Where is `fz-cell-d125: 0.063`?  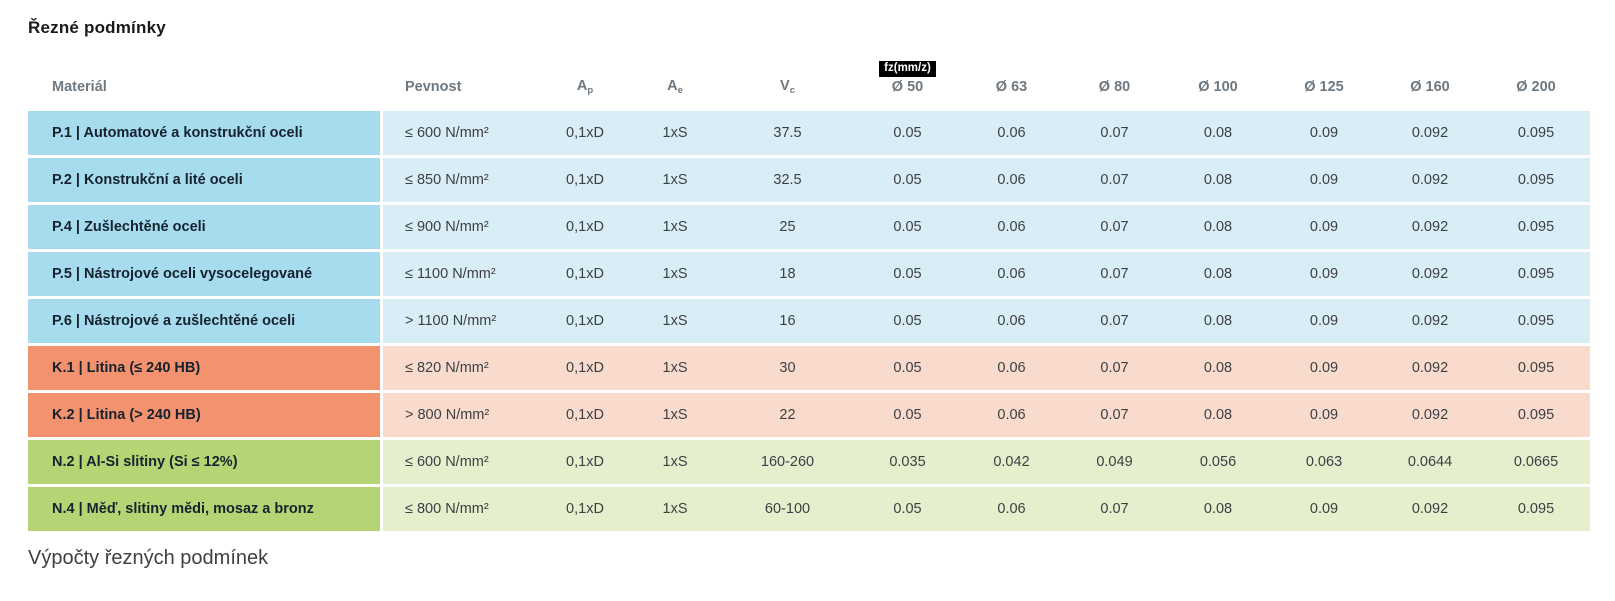 fz-cell-d125: 0.063 is located at coordinates (1324, 462).